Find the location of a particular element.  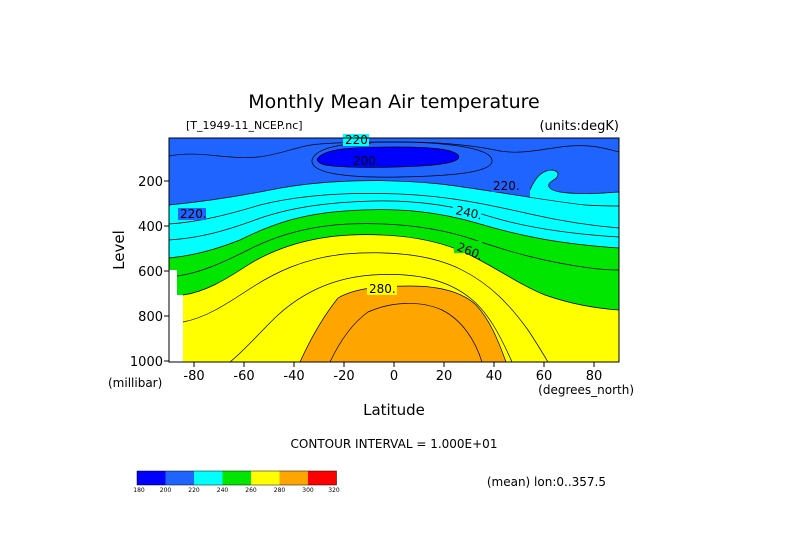

file-label: [T_1949-11_NCEP.nc] is located at coordinates (244, 125).